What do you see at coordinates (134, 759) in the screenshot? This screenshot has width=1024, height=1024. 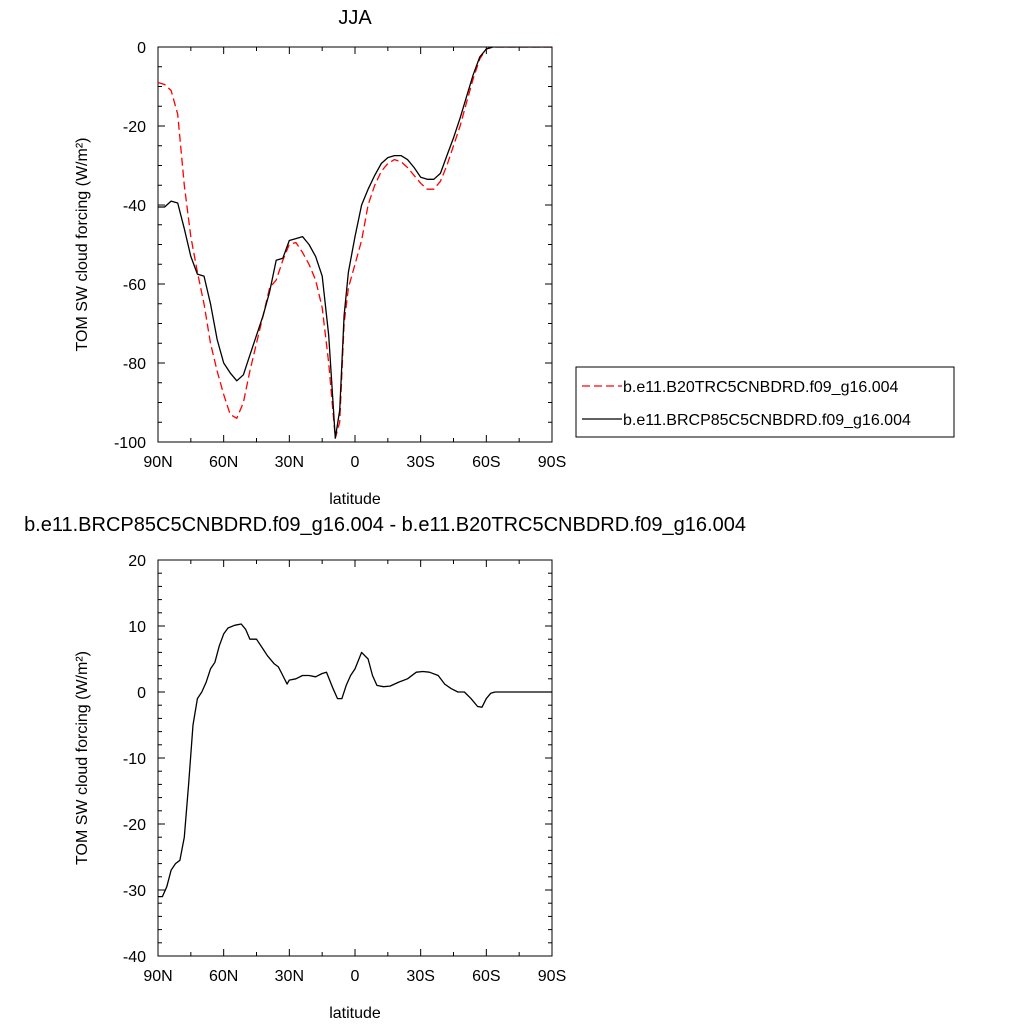 I see `y-tick-label: -10` at bounding box center [134, 759].